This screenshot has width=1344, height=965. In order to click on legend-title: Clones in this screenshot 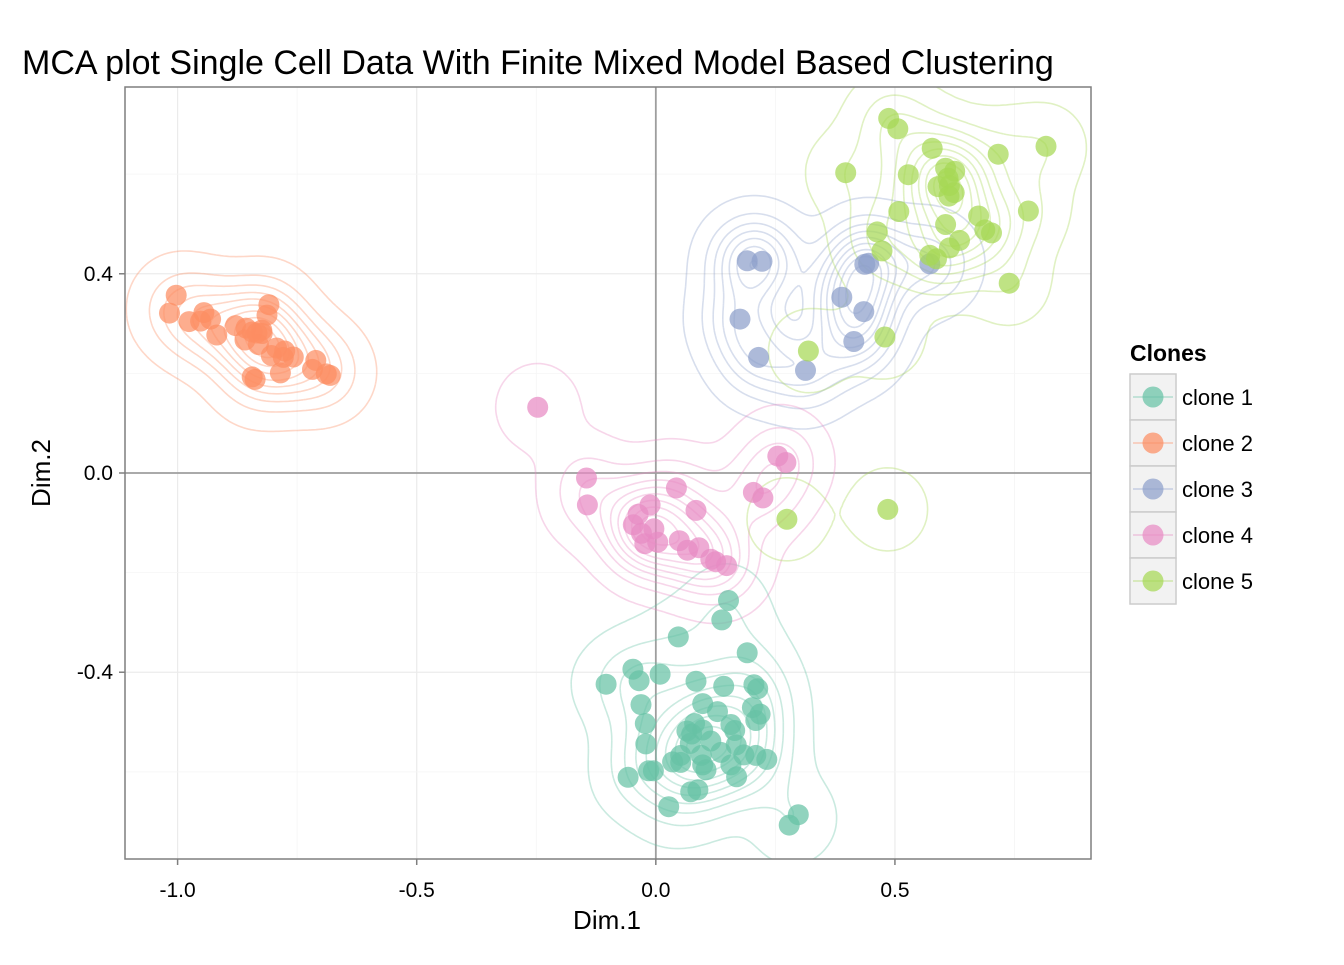, I will do `click(1168, 353)`.